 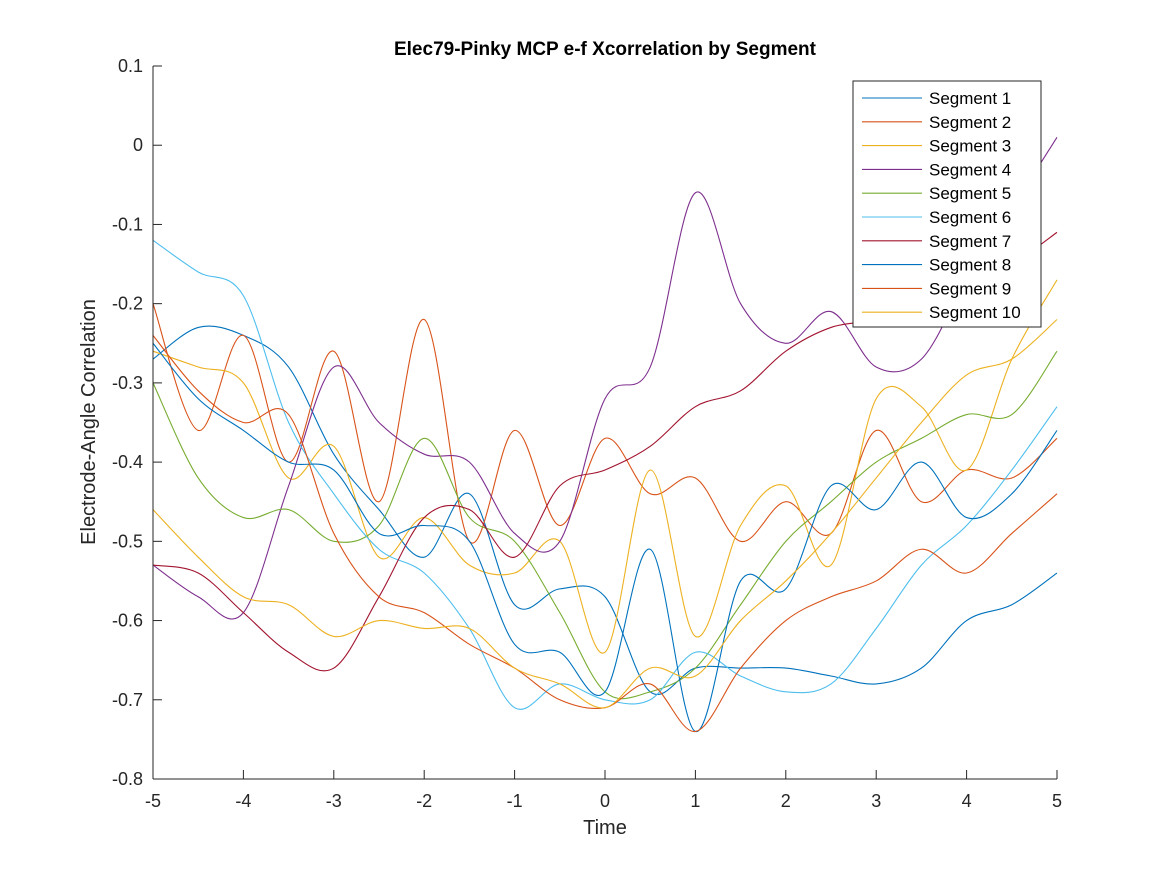 What do you see at coordinates (975, 312) in the screenshot?
I see `legend-label: Segment 10` at bounding box center [975, 312].